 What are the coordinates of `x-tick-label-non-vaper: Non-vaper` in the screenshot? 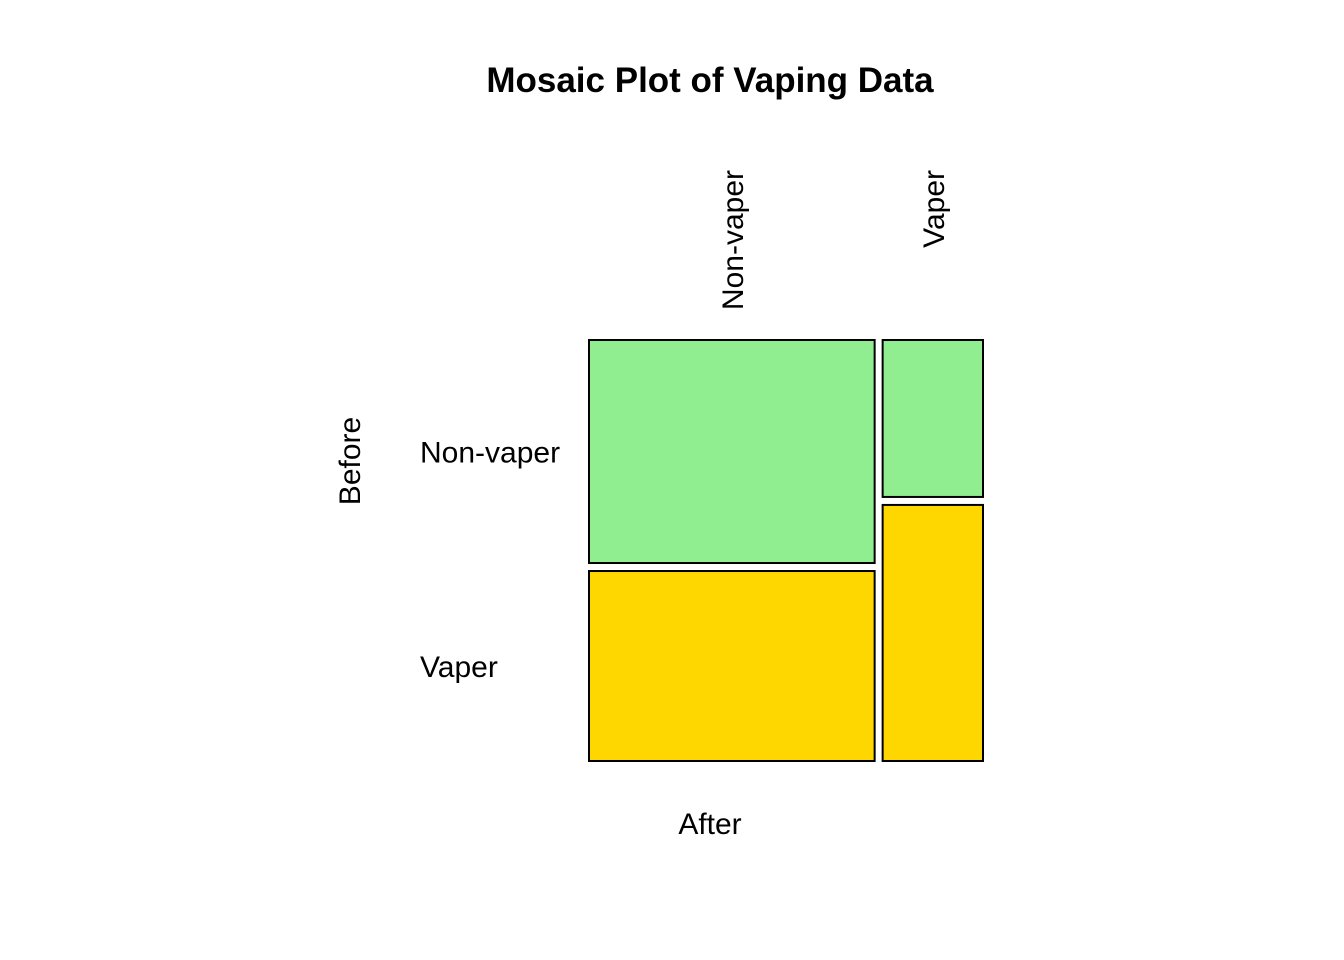 It's located at (733, 240).